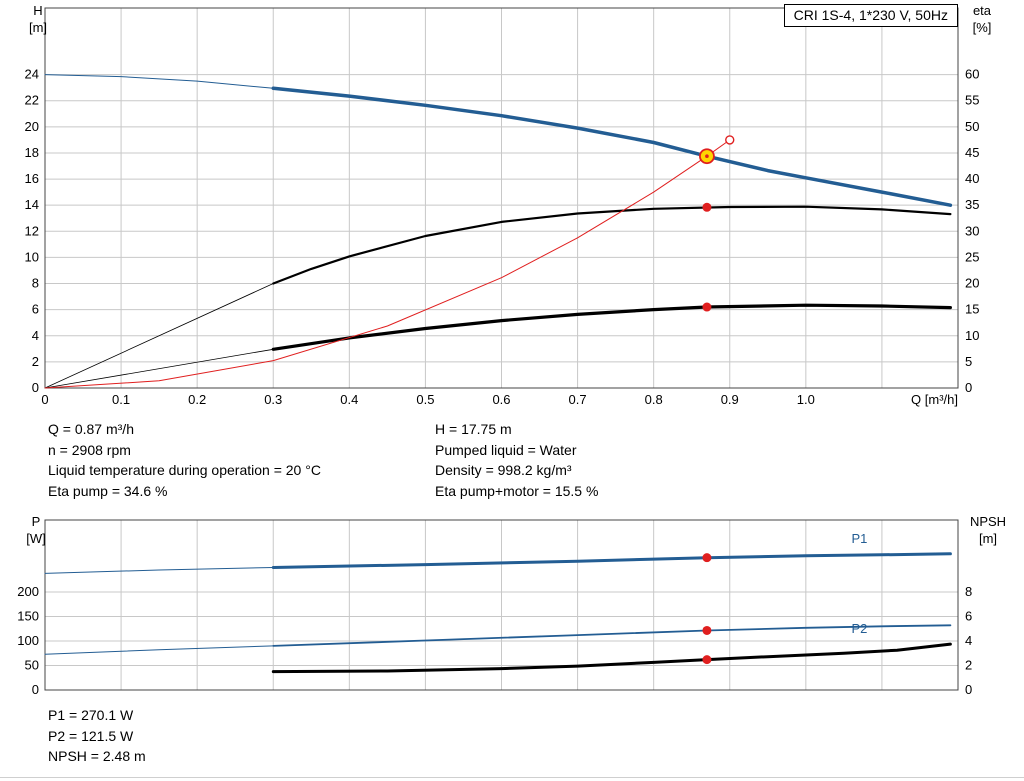 The height and width of the screenshot is (781, 1024). Describe the element at coordinates (159, 336) in the screenshot. I see `eta-pump-low-flow` at that location.